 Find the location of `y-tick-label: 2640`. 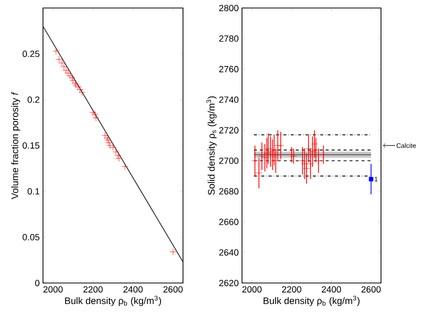

y-tick-label: 2640 is located at coordinates (228, 252).